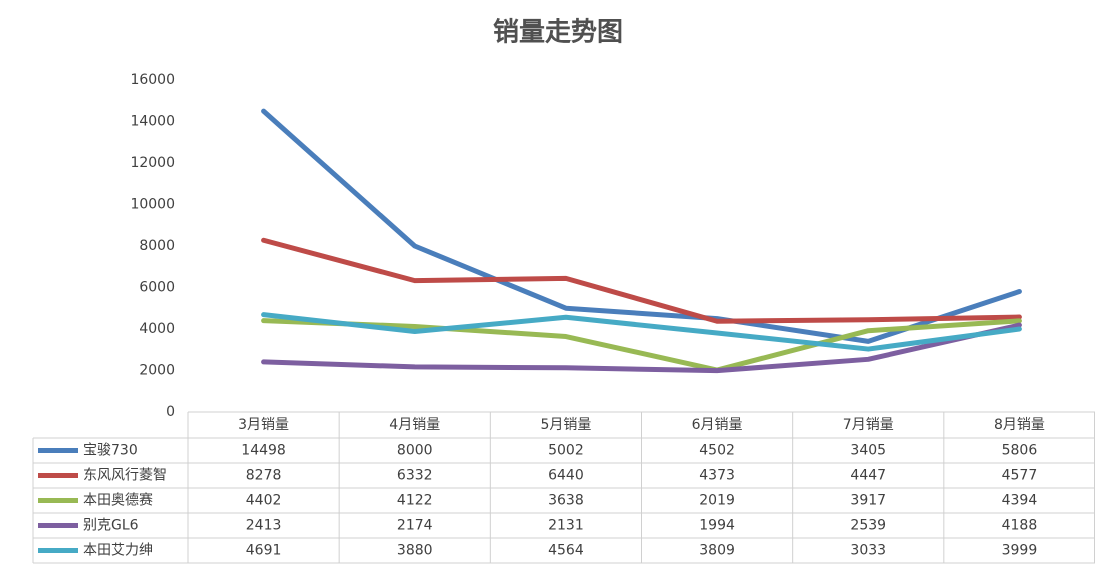 This screenshot has width=1095, height=565. What do you see at coordinates (118, 551) in the screenshot?
I see `legend-label: 本田艾力绅` at bounding box center [118, 551].